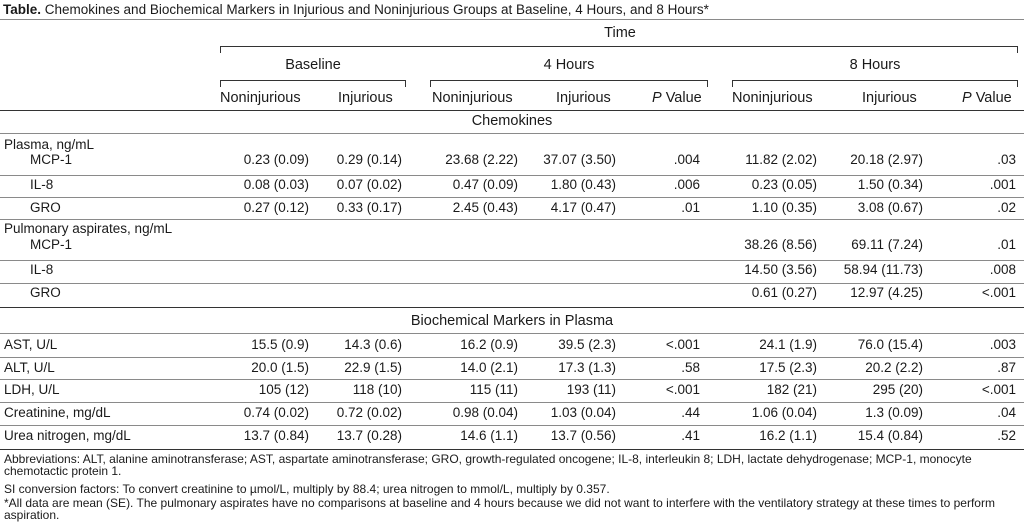  I want to click on table-cell: 15.4 (0.84), so click(890, 435).